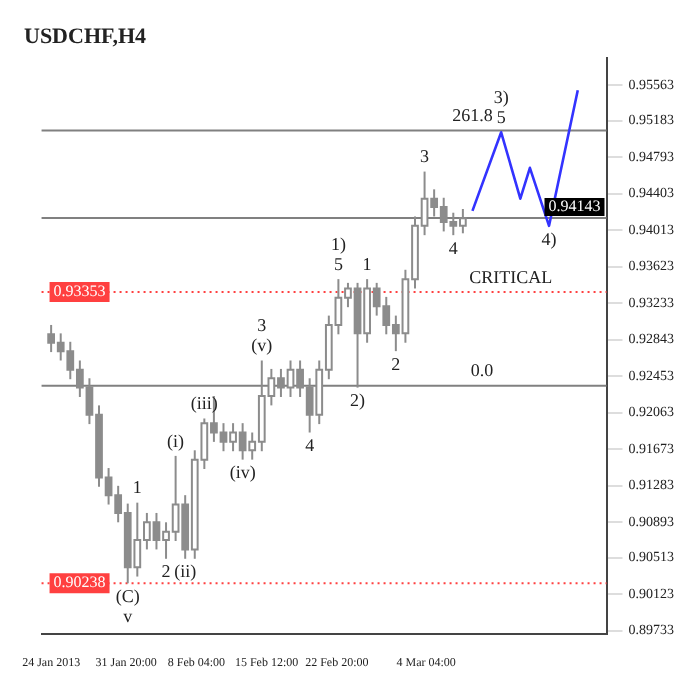 Image resolution: width=700 pixels, height=696 pixels. What do you see at coordinates (79, 291) in the screenshot?
I see `ref-line-label: 0.93353` at bounding box center [79, 291].